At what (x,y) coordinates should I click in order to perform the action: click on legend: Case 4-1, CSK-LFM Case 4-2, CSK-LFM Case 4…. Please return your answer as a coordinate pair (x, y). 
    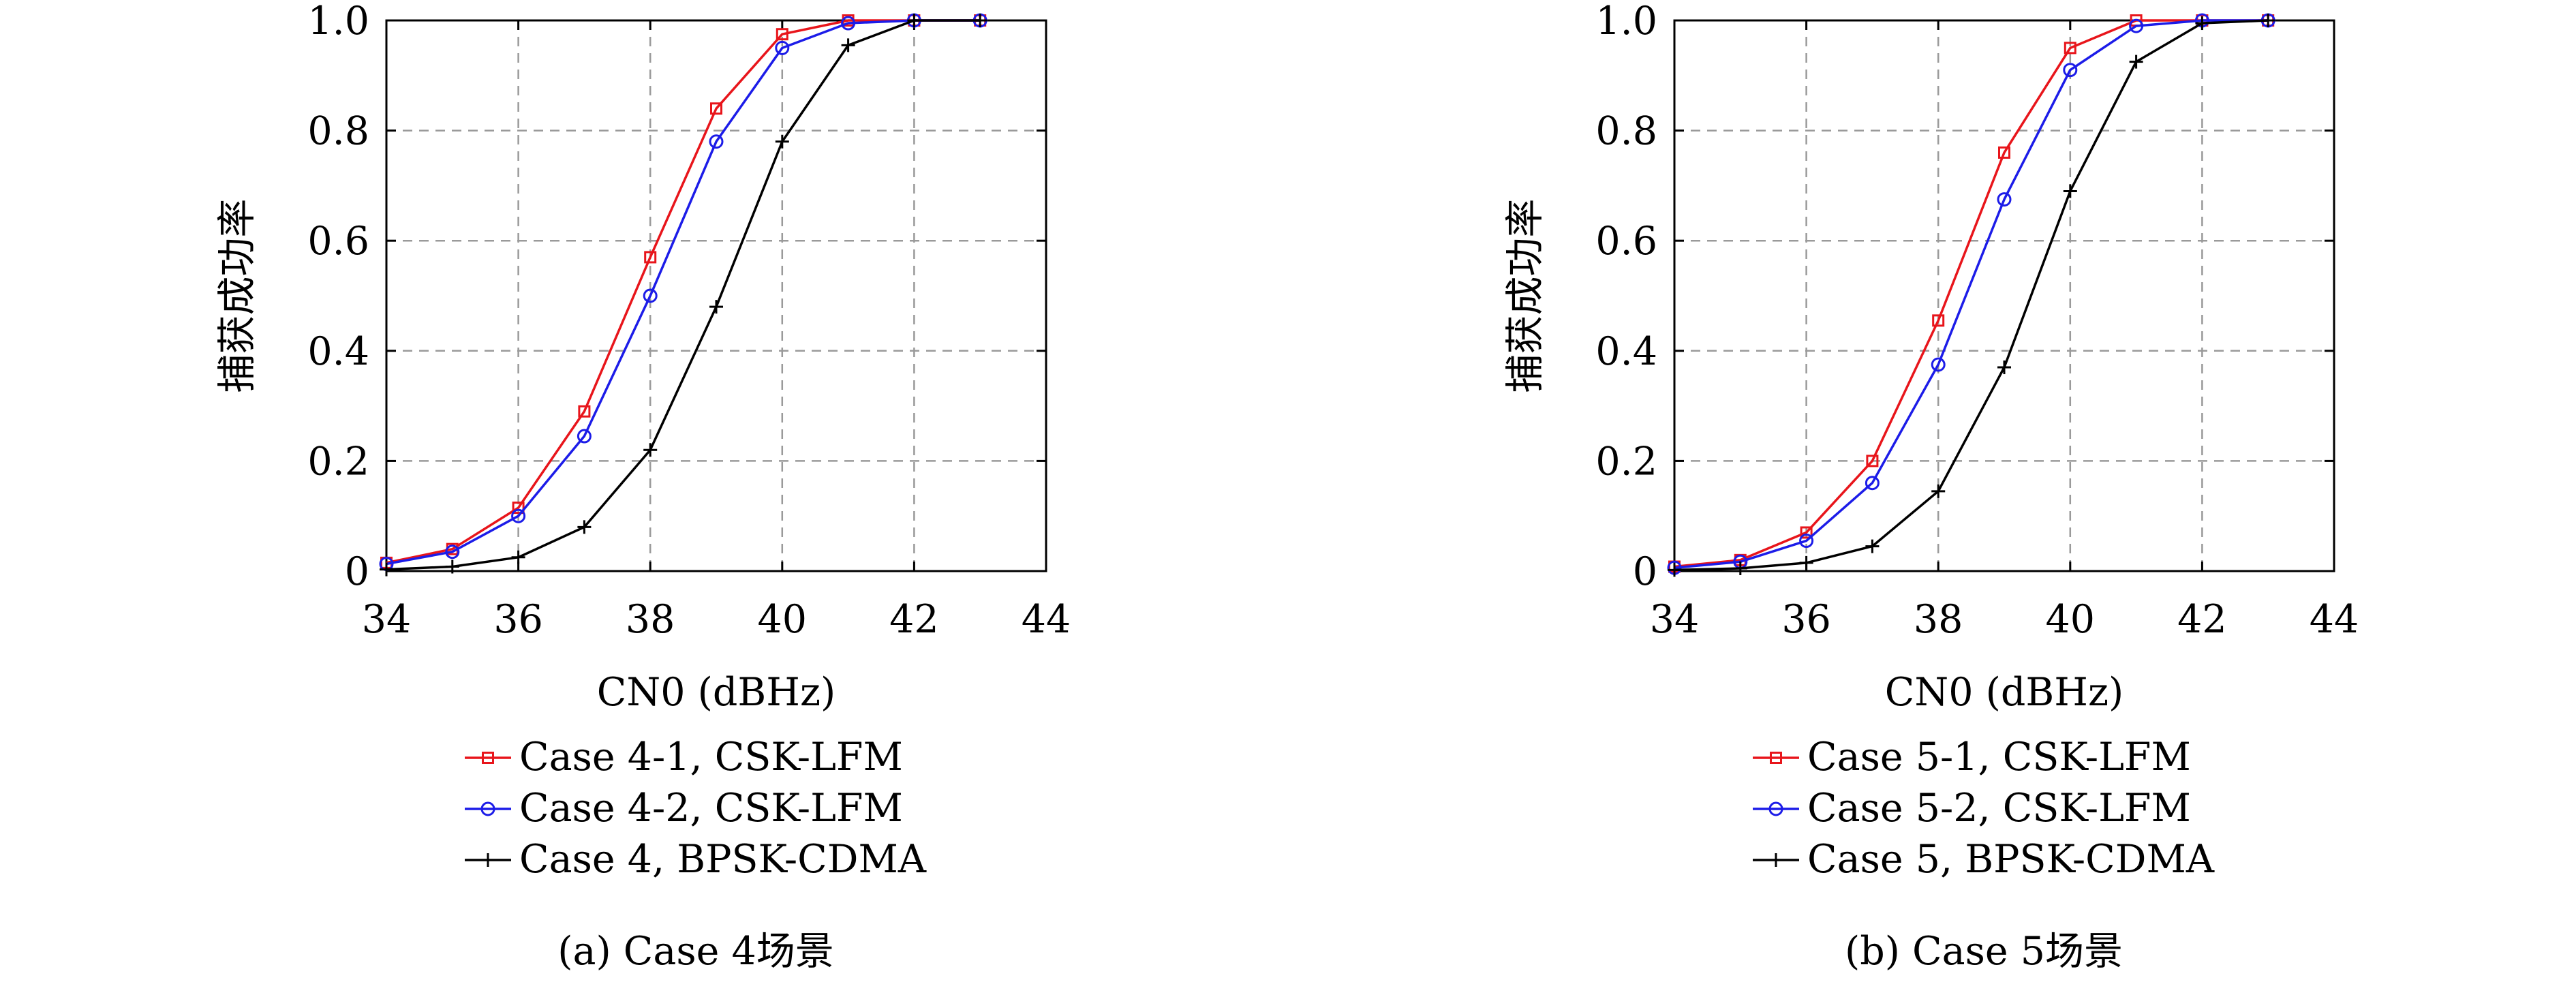
    Looking at the image, I should click on (696, 809).